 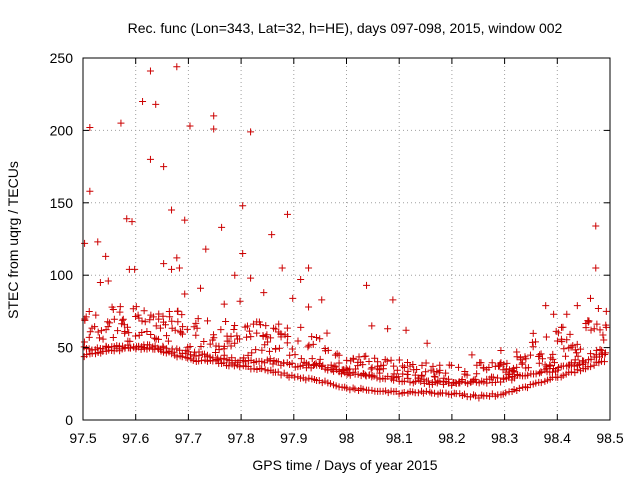 I want to click on y-tick-label: 200, so click(x=62, y=130).